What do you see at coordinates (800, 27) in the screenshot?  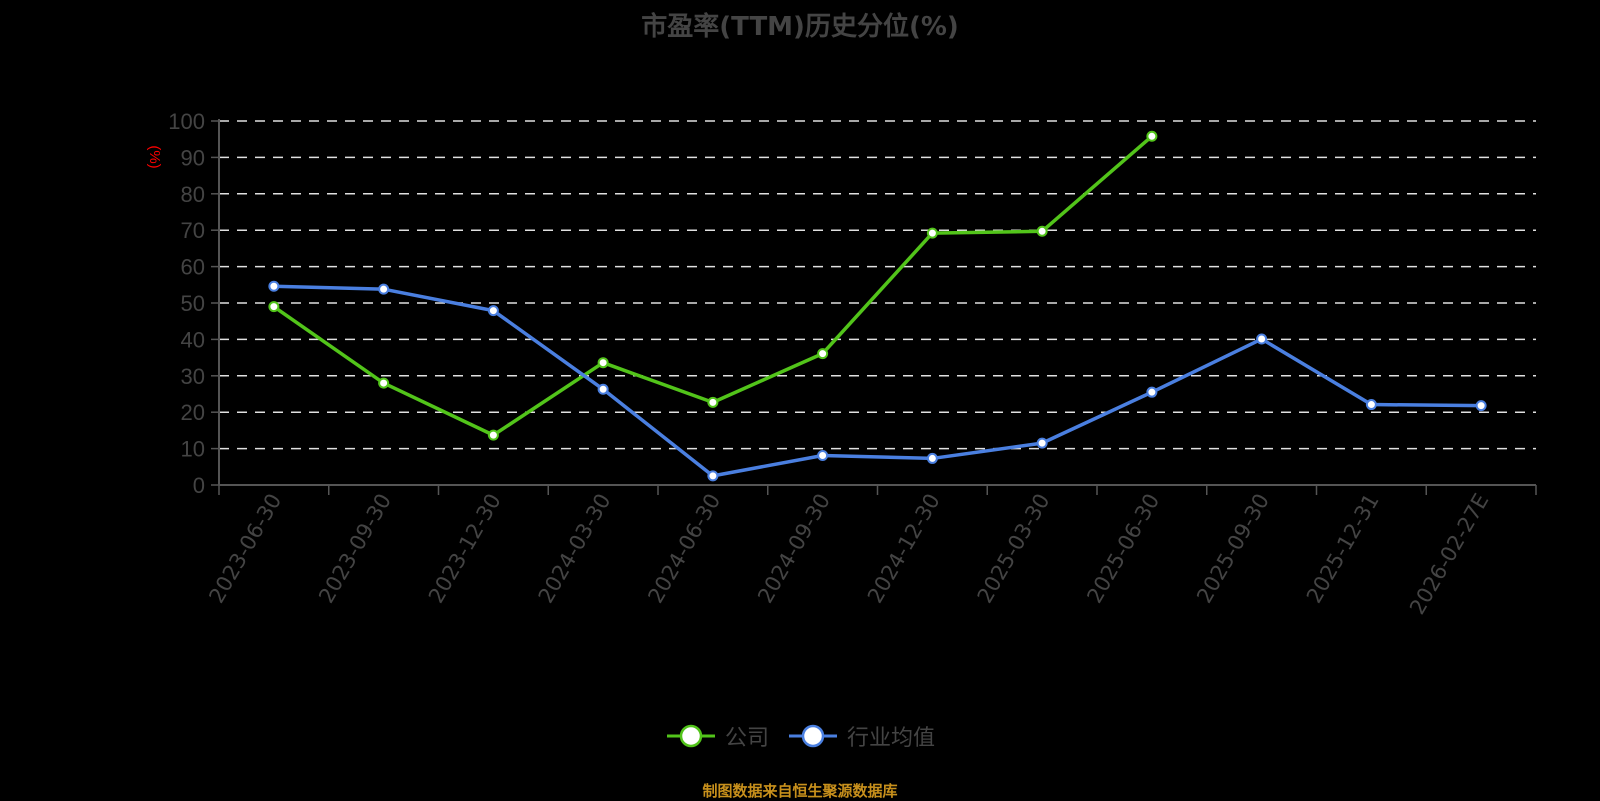 I see `chart-title: 市盈率(TTM)历史分位(%)` at bounding box center [800, 27].